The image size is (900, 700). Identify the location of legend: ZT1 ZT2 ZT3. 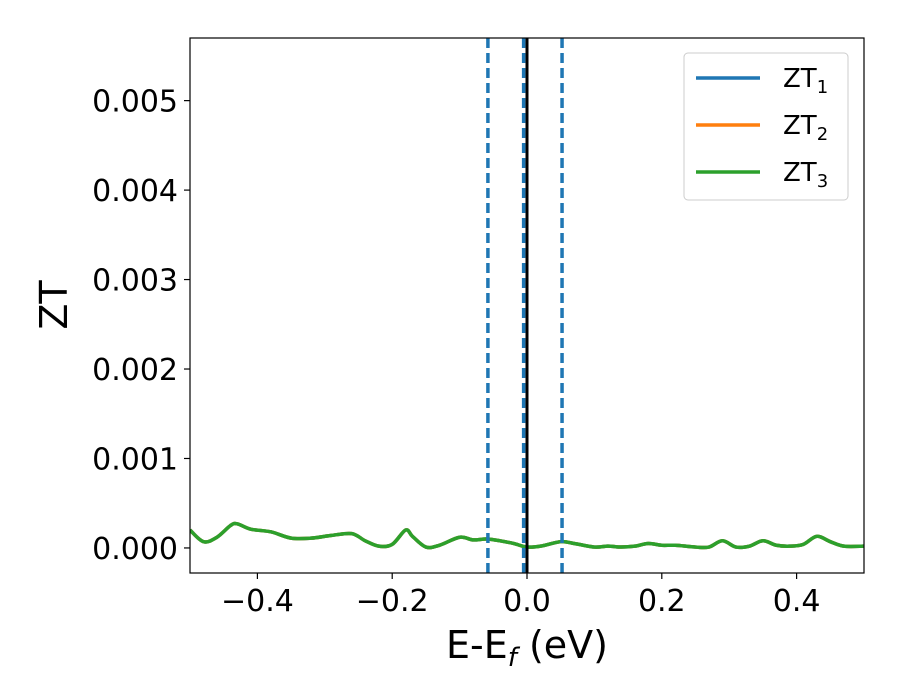
(766, 126).